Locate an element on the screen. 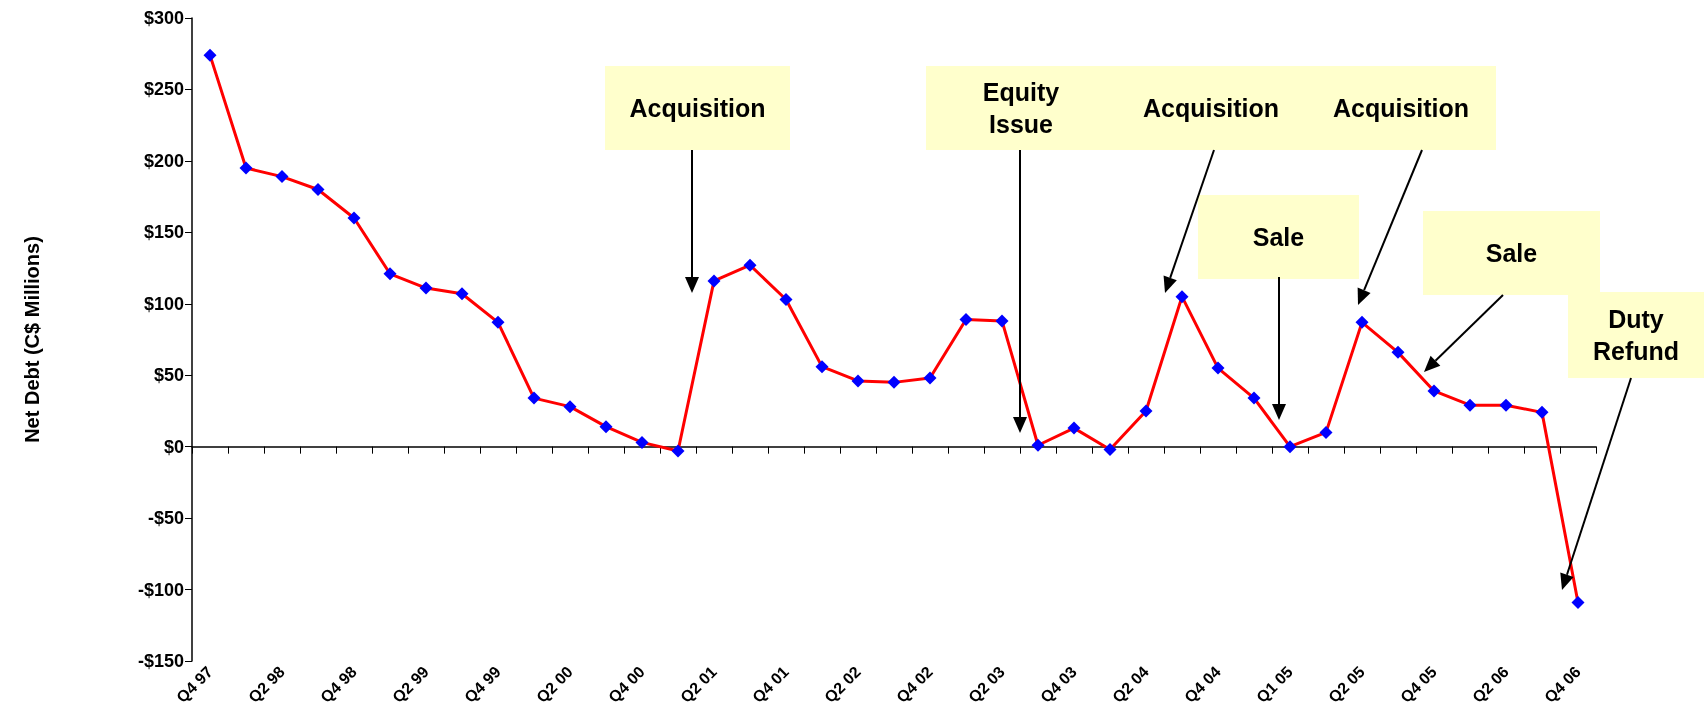 This screenshot has width=1704, height=717. x-tick-label: Q4 01 is located at coordinates (771, 684).